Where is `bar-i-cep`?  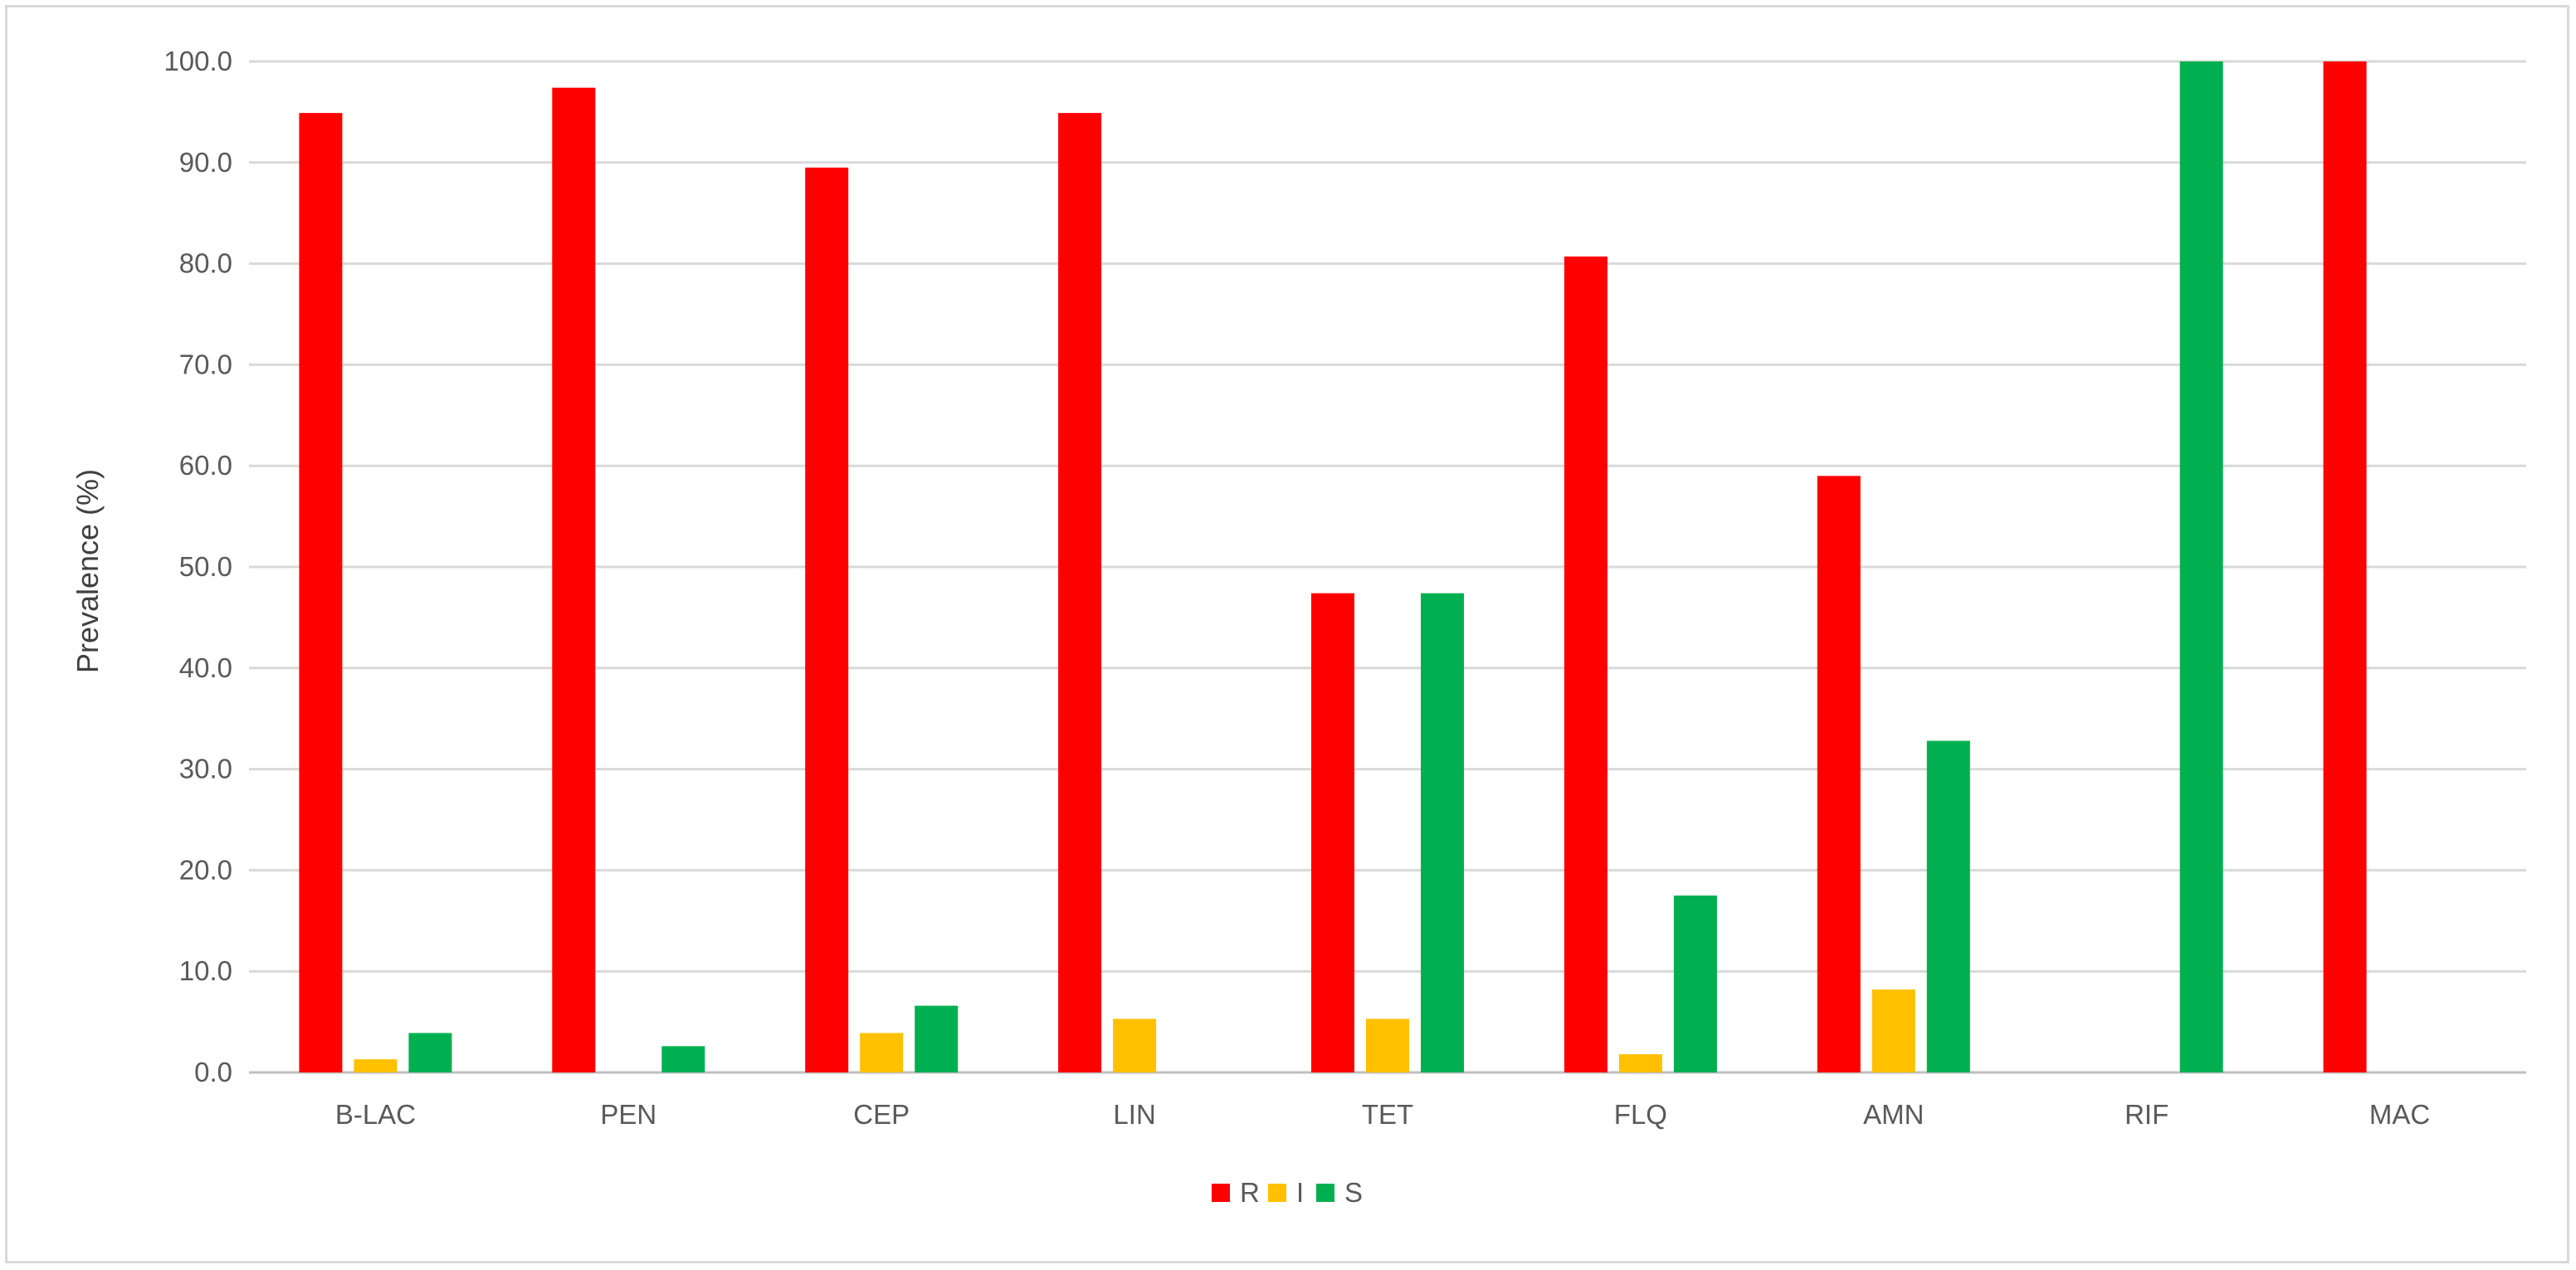
bar-i-cep is located at coordinates (882, 1053).